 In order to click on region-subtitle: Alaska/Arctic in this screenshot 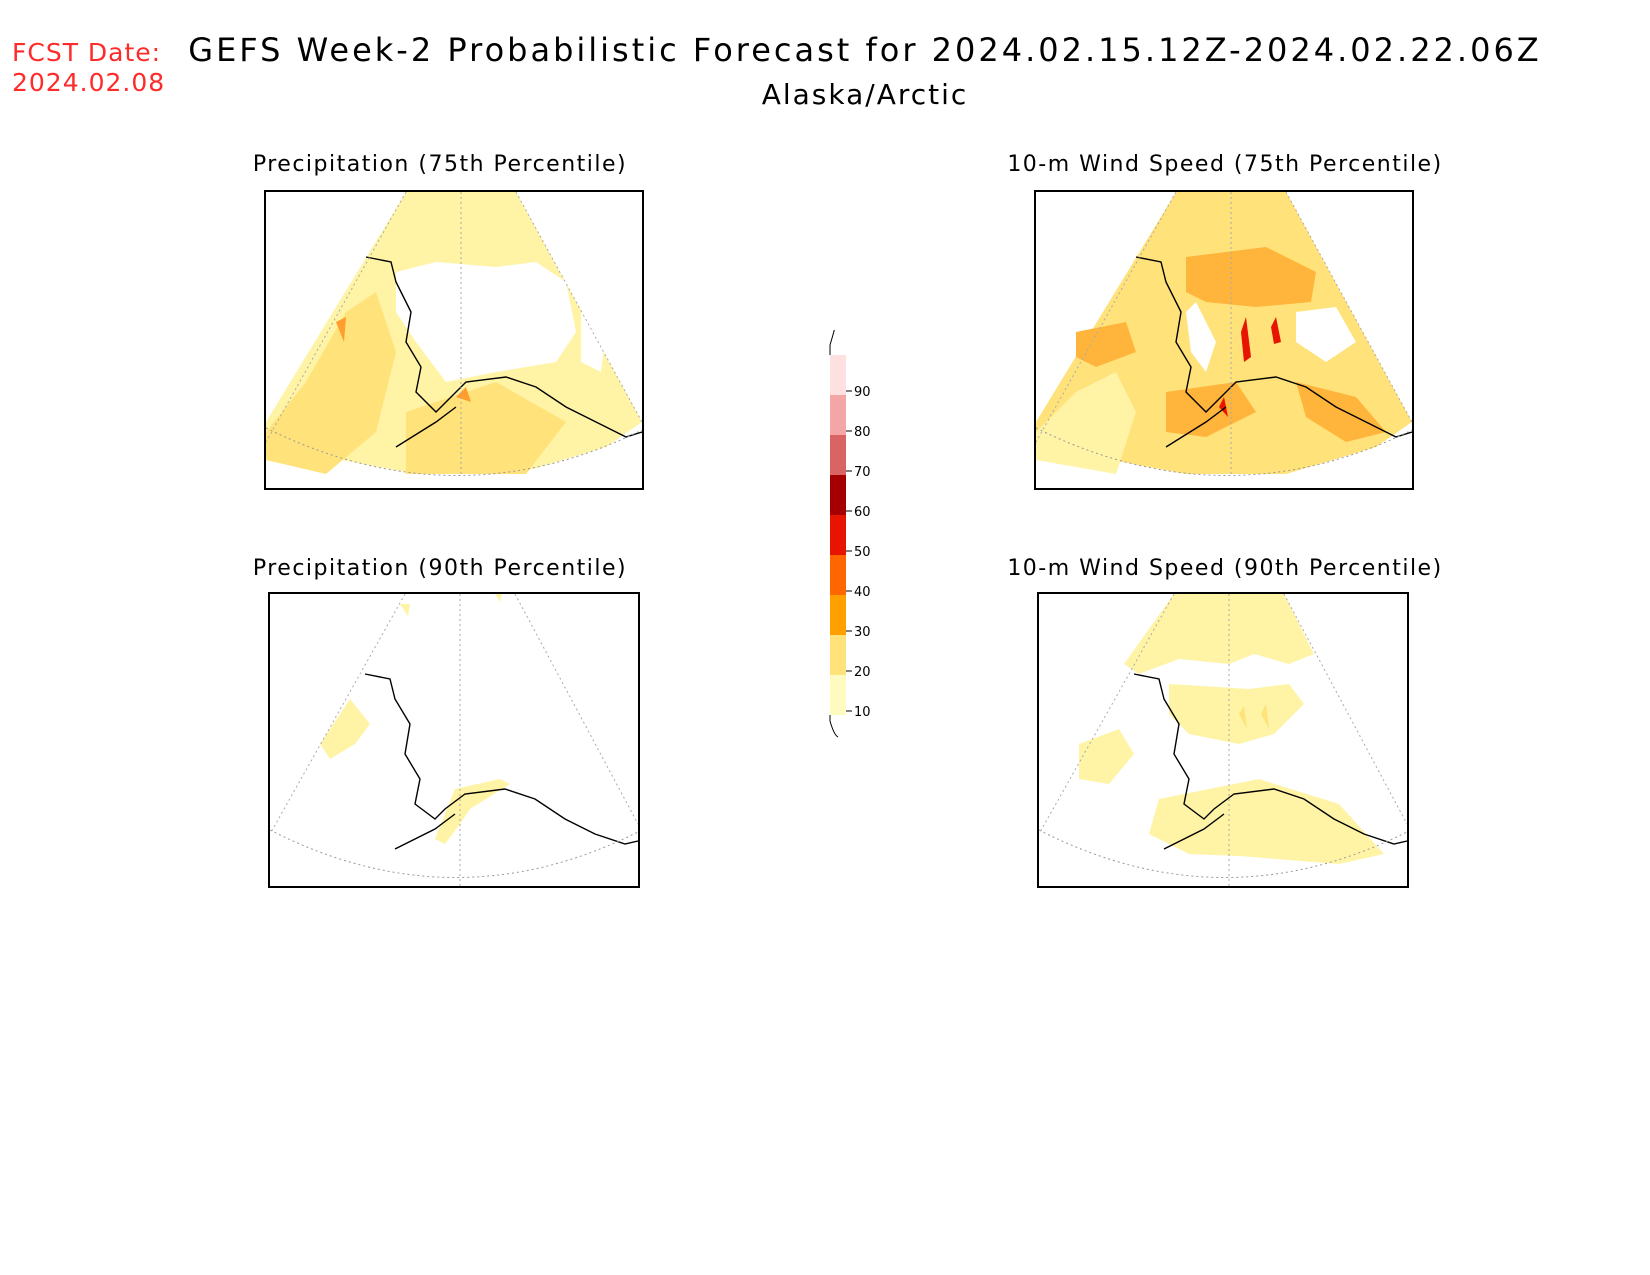, I will do `click(865, 94)`.